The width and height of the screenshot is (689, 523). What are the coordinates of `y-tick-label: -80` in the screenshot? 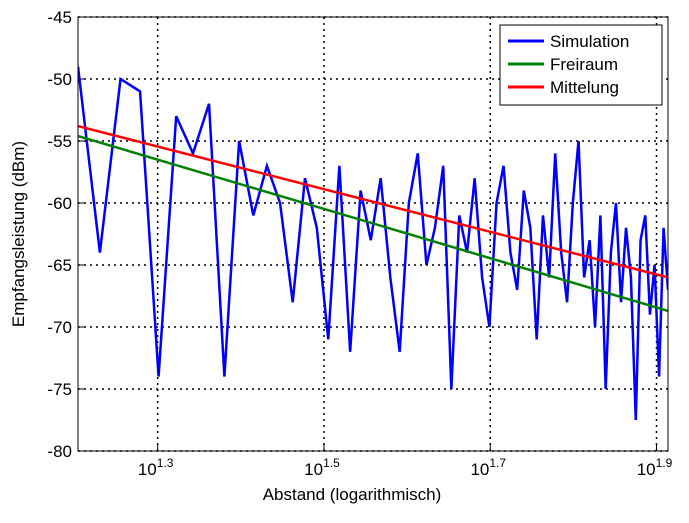 It's located at (59, 451).